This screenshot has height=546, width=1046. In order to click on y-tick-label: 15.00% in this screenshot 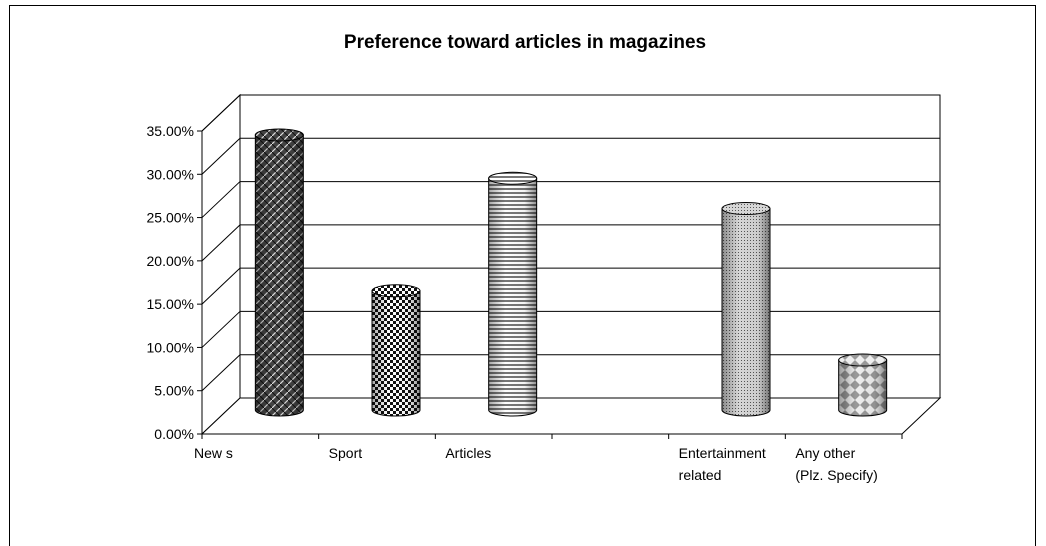, I will do `click(170, 304)`.